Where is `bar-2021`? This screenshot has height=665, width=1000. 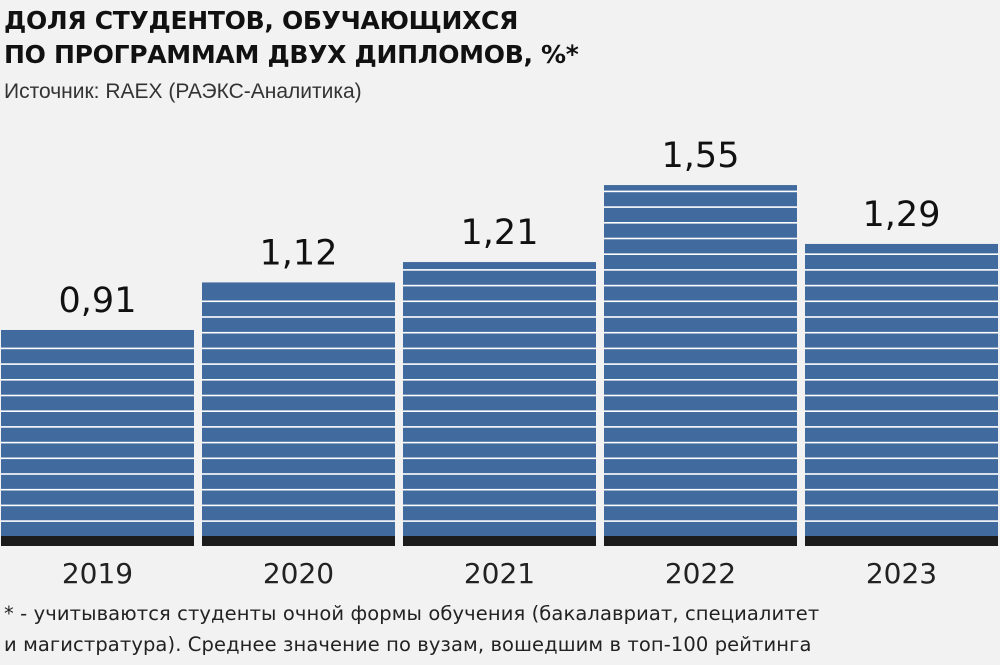 bar-2021 is located at coordinates (499, 399).